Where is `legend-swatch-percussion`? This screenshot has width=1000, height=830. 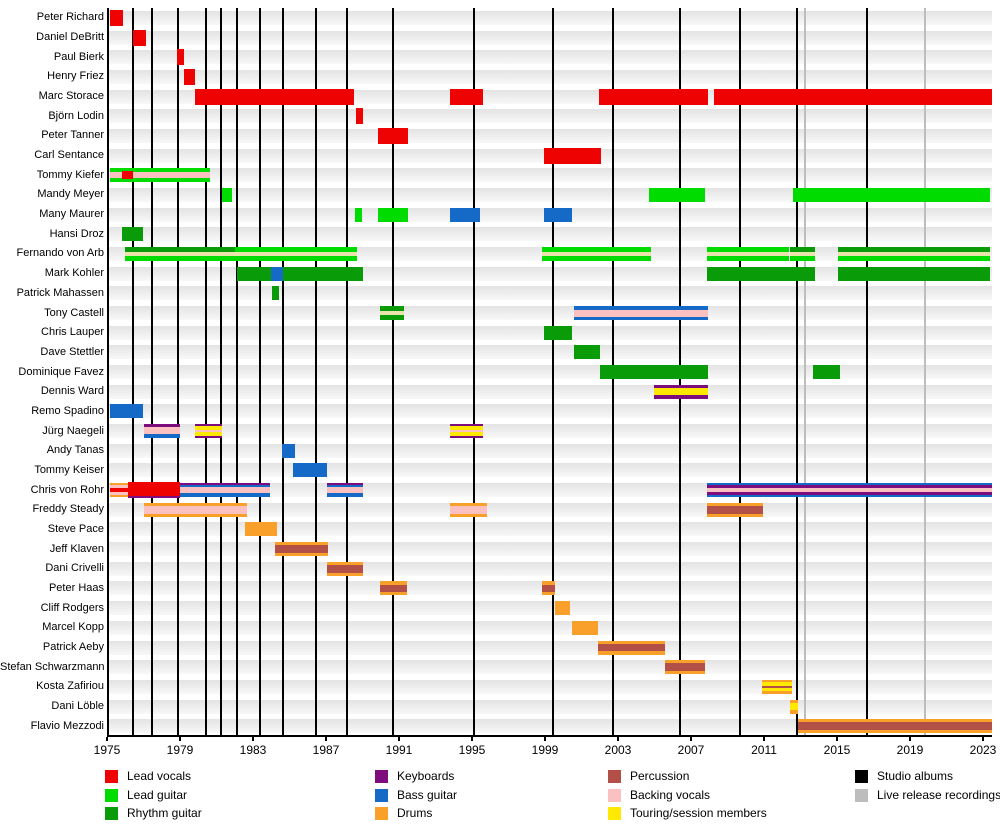
legend-swatch-percussion is located at coordinates (614, 776).